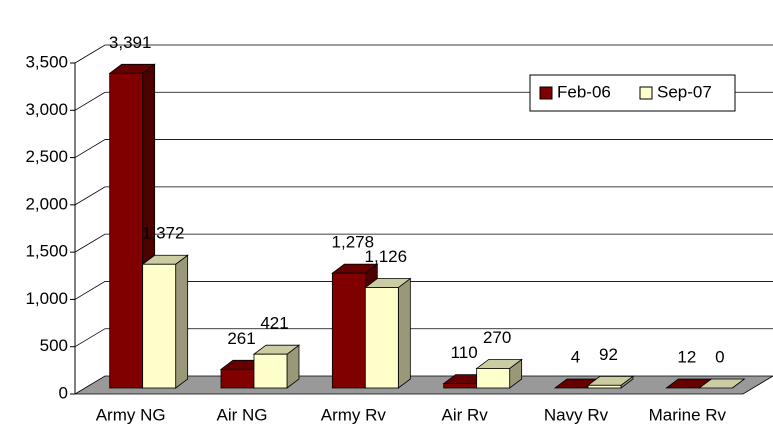 The image size is (773, 435). Describe the element at coordinates (632, 93) in the screenshot. I see `legend` at that location.